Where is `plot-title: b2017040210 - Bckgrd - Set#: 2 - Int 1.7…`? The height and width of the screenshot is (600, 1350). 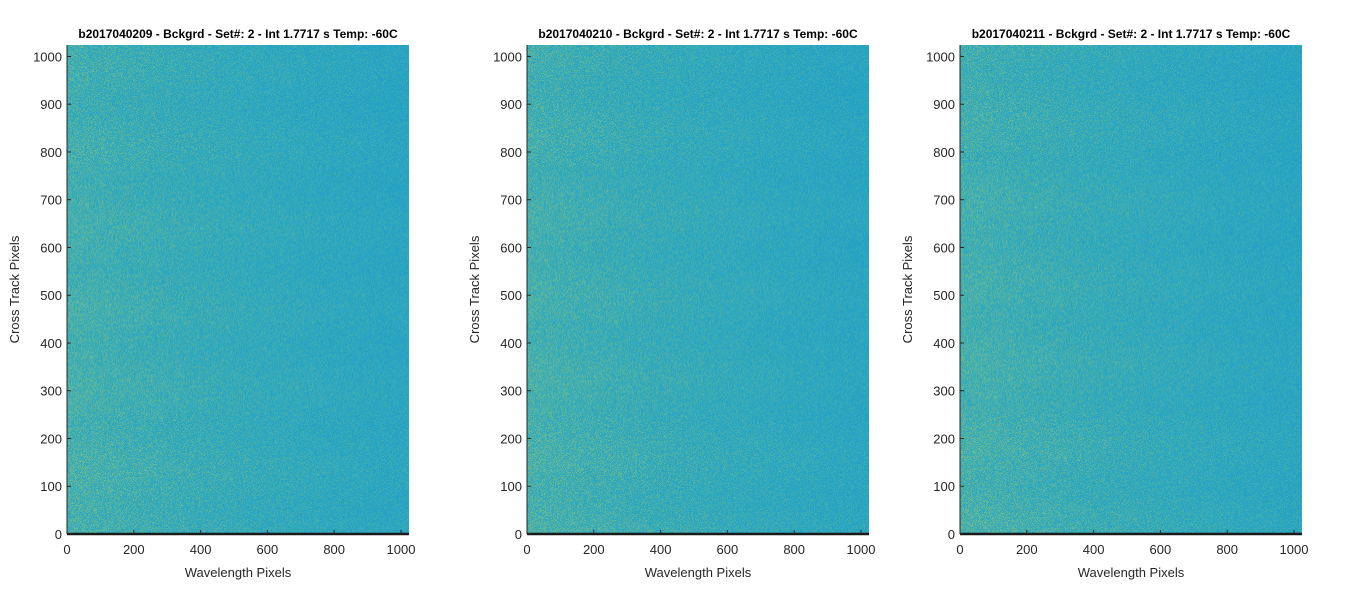 plot-title: b2017040210 - Bckgrd - Set#: 2 - Int 1.7… is located at coordinates (698, 34).